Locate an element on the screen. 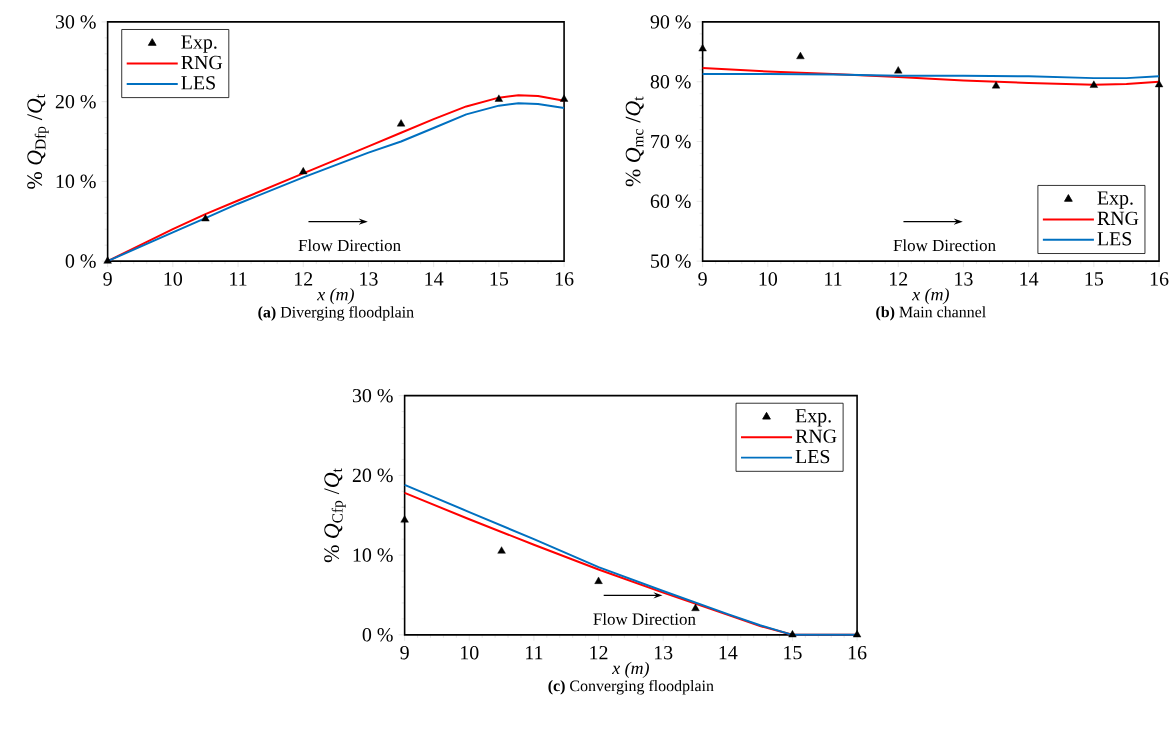 The height and width of the screenshot is (729, 1174). y-tick-label: 60 % is located at coordinates (670, 201).